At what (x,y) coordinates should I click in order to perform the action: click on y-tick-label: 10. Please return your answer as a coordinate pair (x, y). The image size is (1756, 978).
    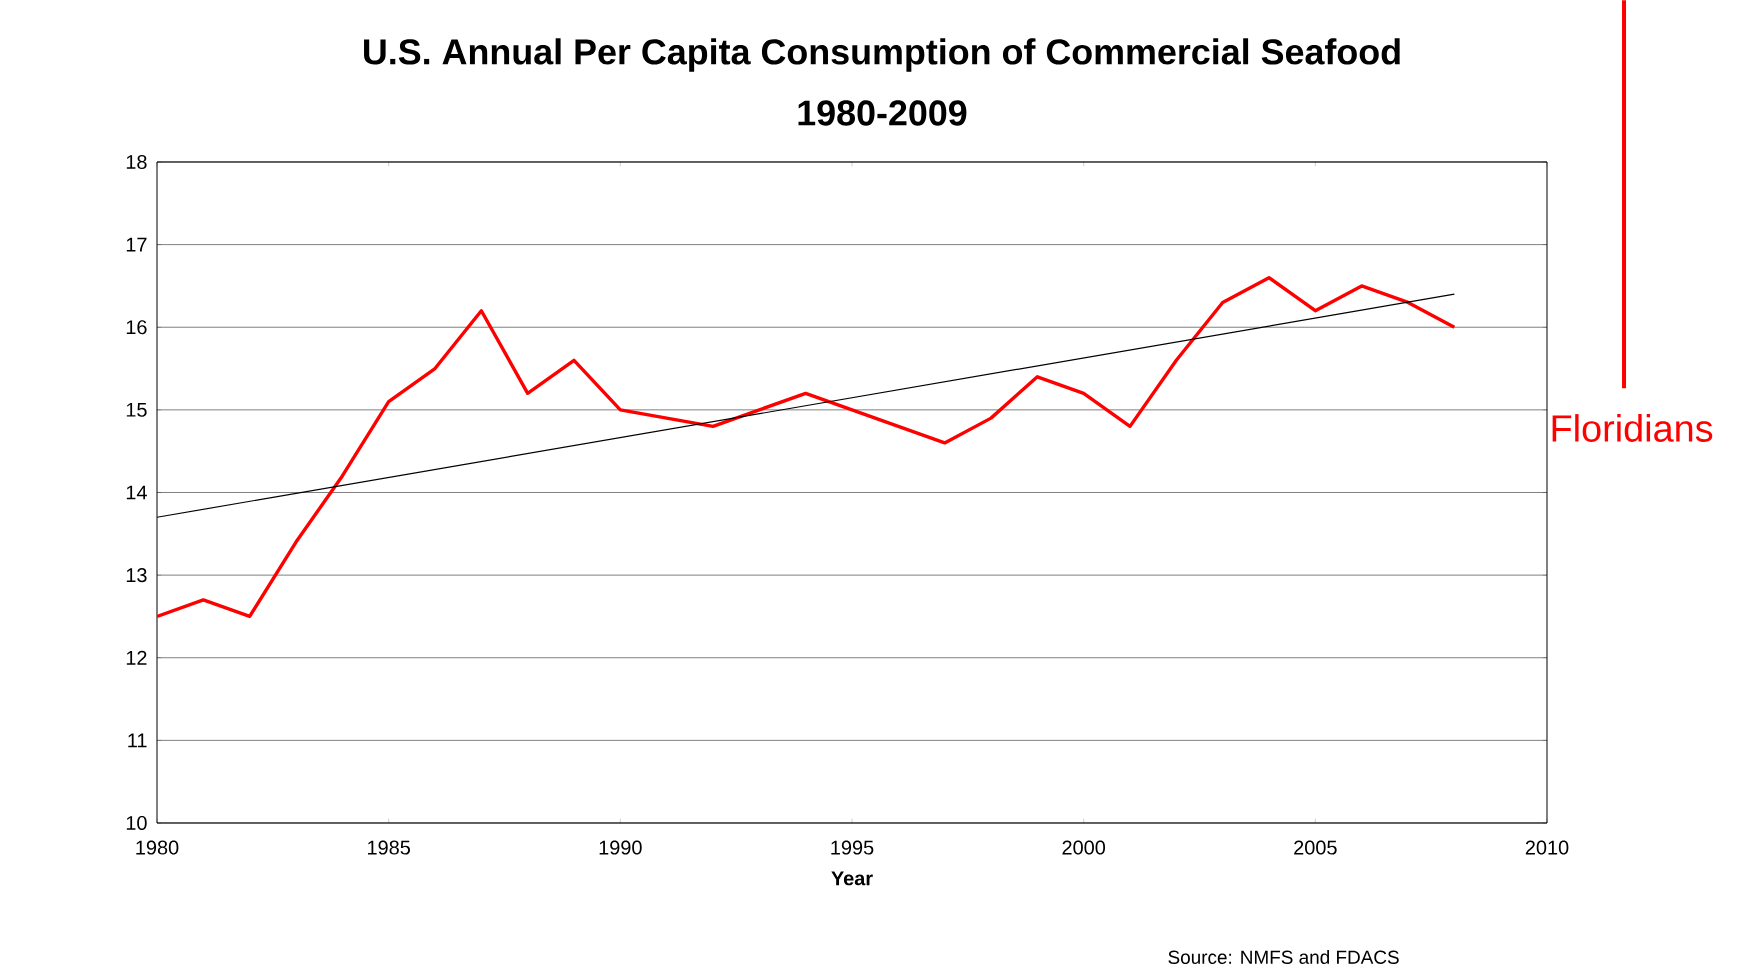
    Looking at the image, I should click on (136, 823).